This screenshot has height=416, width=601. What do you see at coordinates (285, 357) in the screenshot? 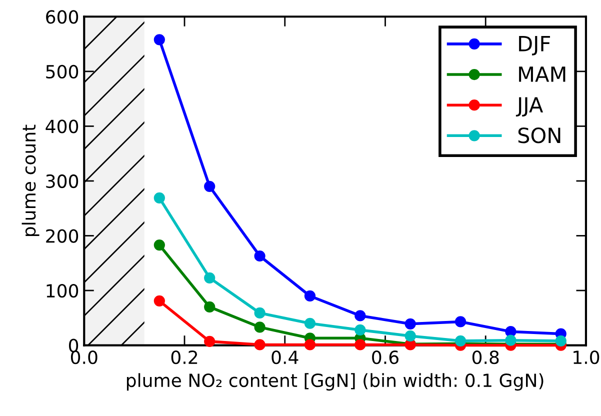
I see `x-tick-label: 0.4` at bounding box center [285, 357].